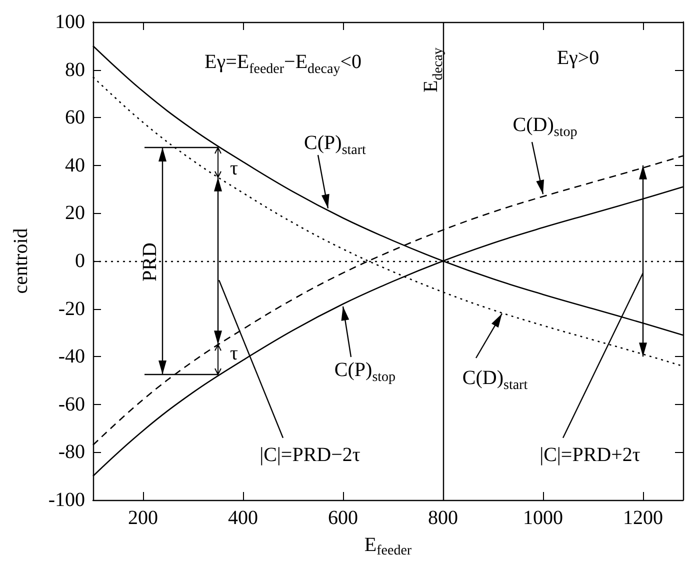 The width and height of the screenshot is (691, 563). What do you see at coordinates (310, 455) in the screenshot?
I see `annotation: |C|=PRD−2τ` at bounding box center [310, 455].